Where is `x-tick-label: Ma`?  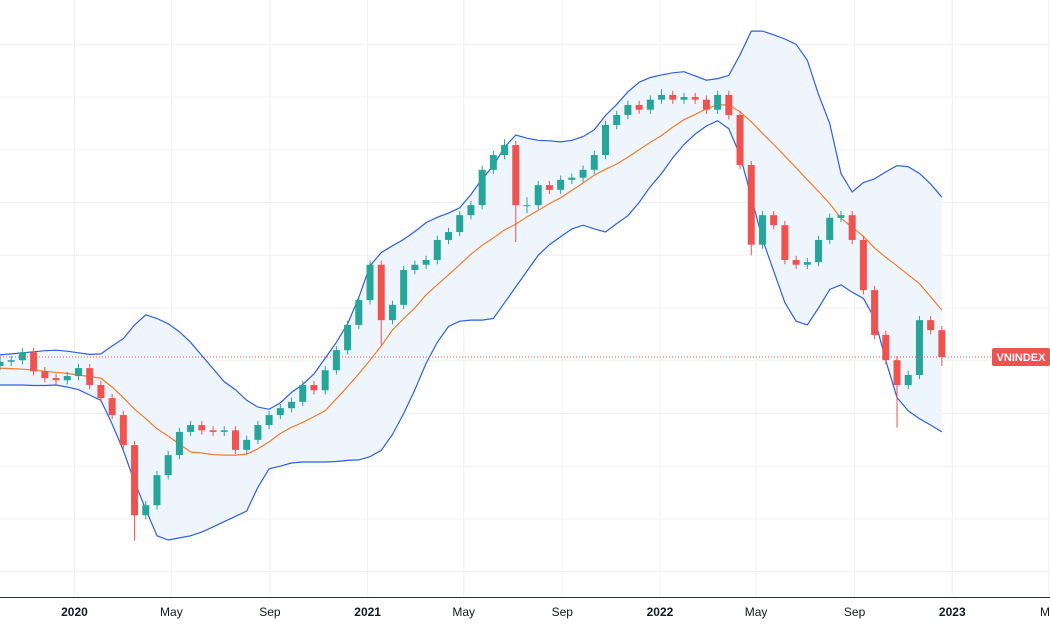 x-tick-label: Ma is located at coordinates (1045, 612).